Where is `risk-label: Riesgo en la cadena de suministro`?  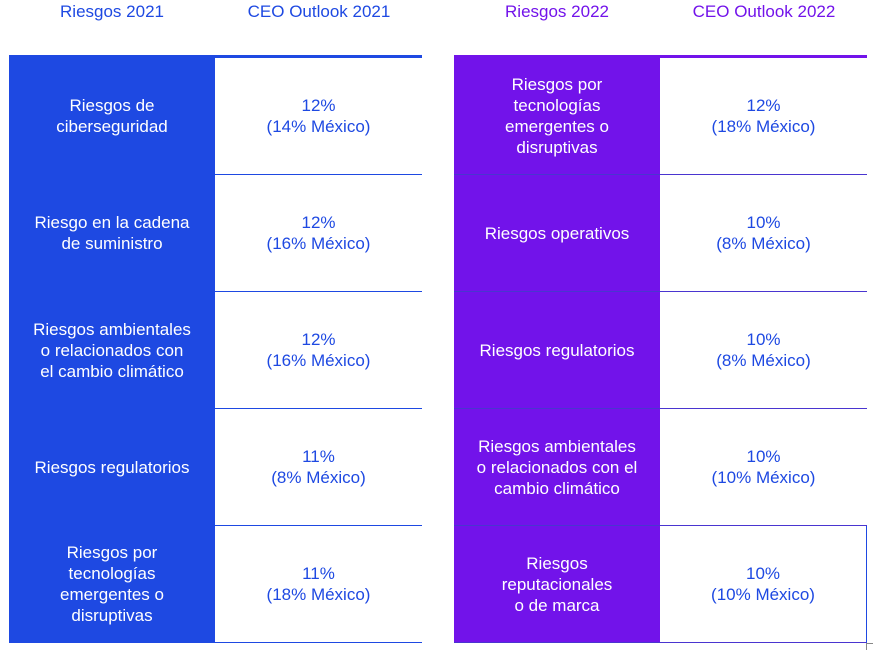 risk-label: Riesgo en la cadena de suministro is located at coordinates (112, 233).